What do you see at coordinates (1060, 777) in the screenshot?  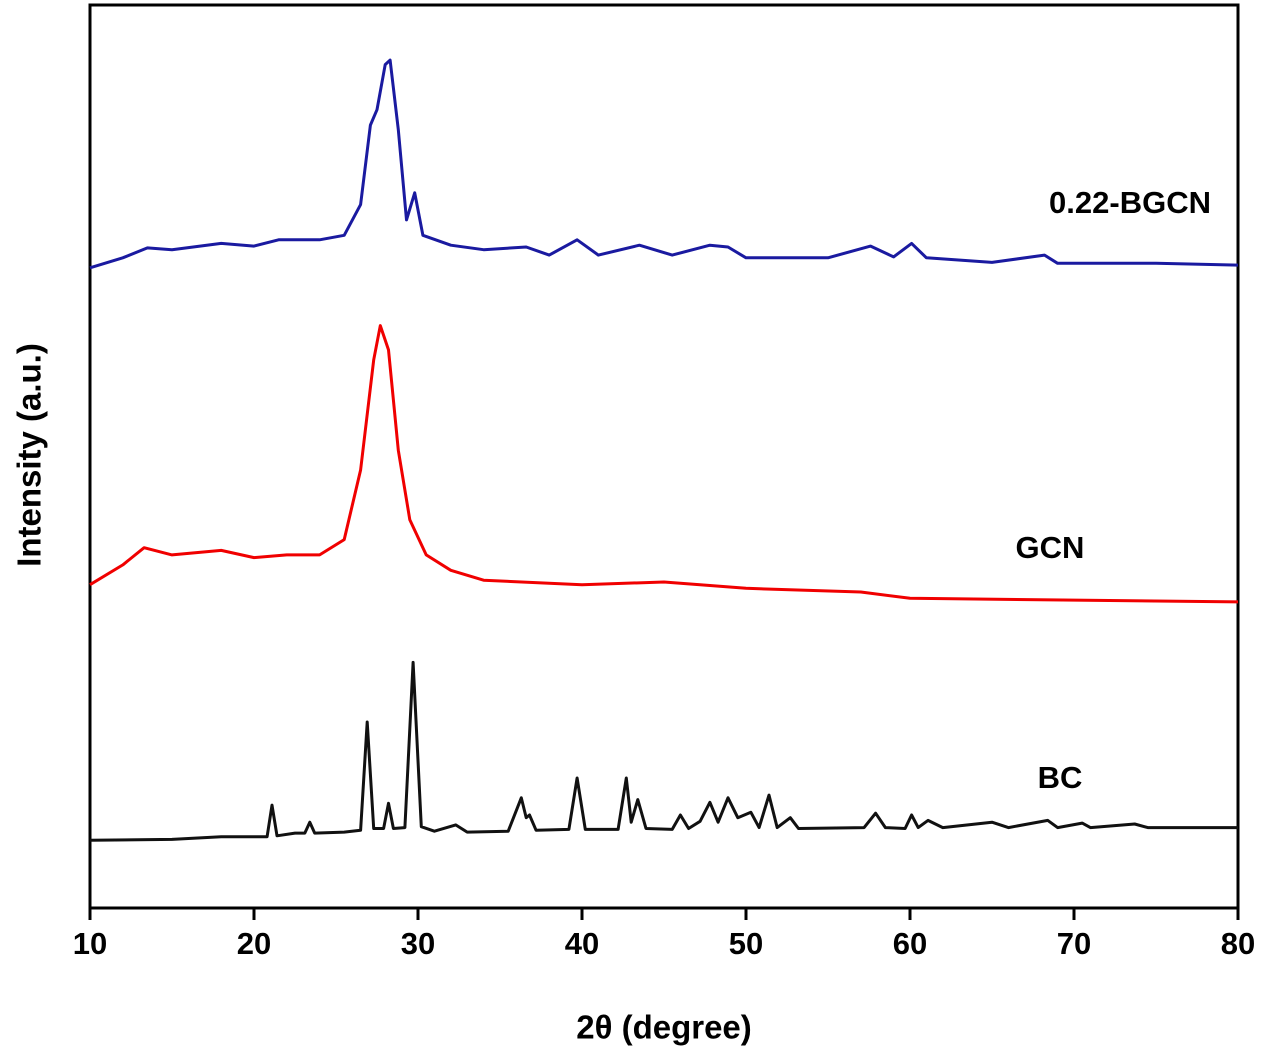 I see `series-label: BC` at bounding box center [1060, 777].